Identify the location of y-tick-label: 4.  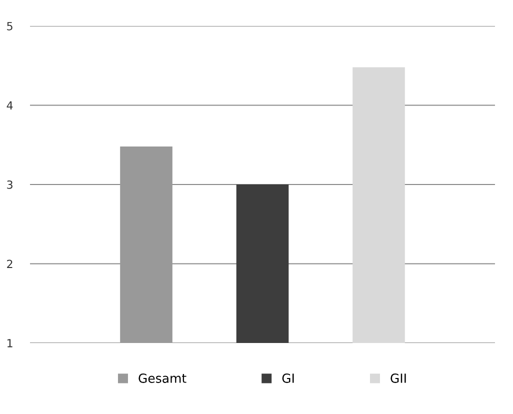
(9, 105).